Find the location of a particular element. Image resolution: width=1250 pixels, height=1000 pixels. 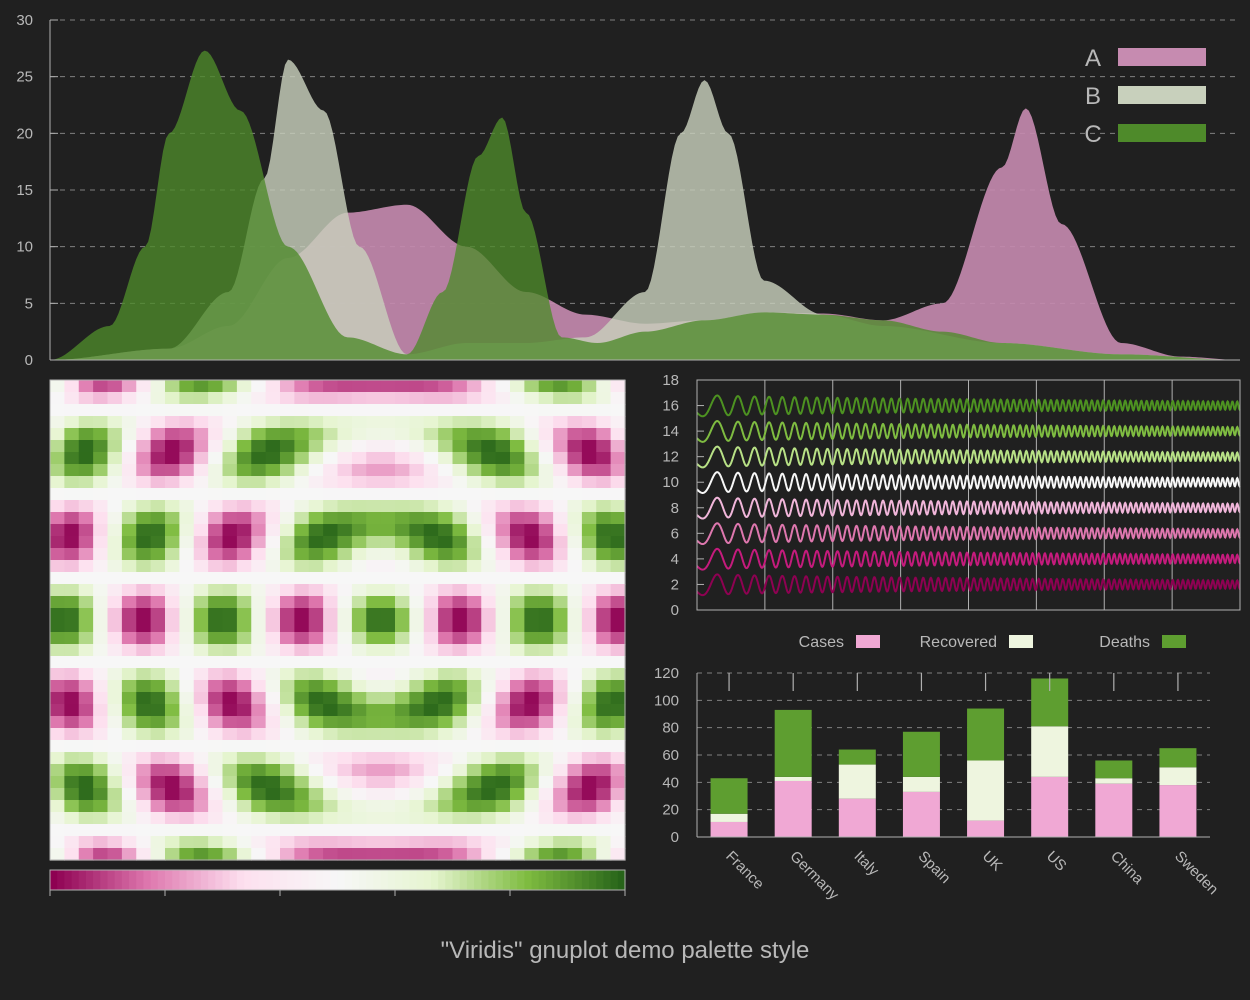

bar-recovered-spain is located at coordinates (921, 784).